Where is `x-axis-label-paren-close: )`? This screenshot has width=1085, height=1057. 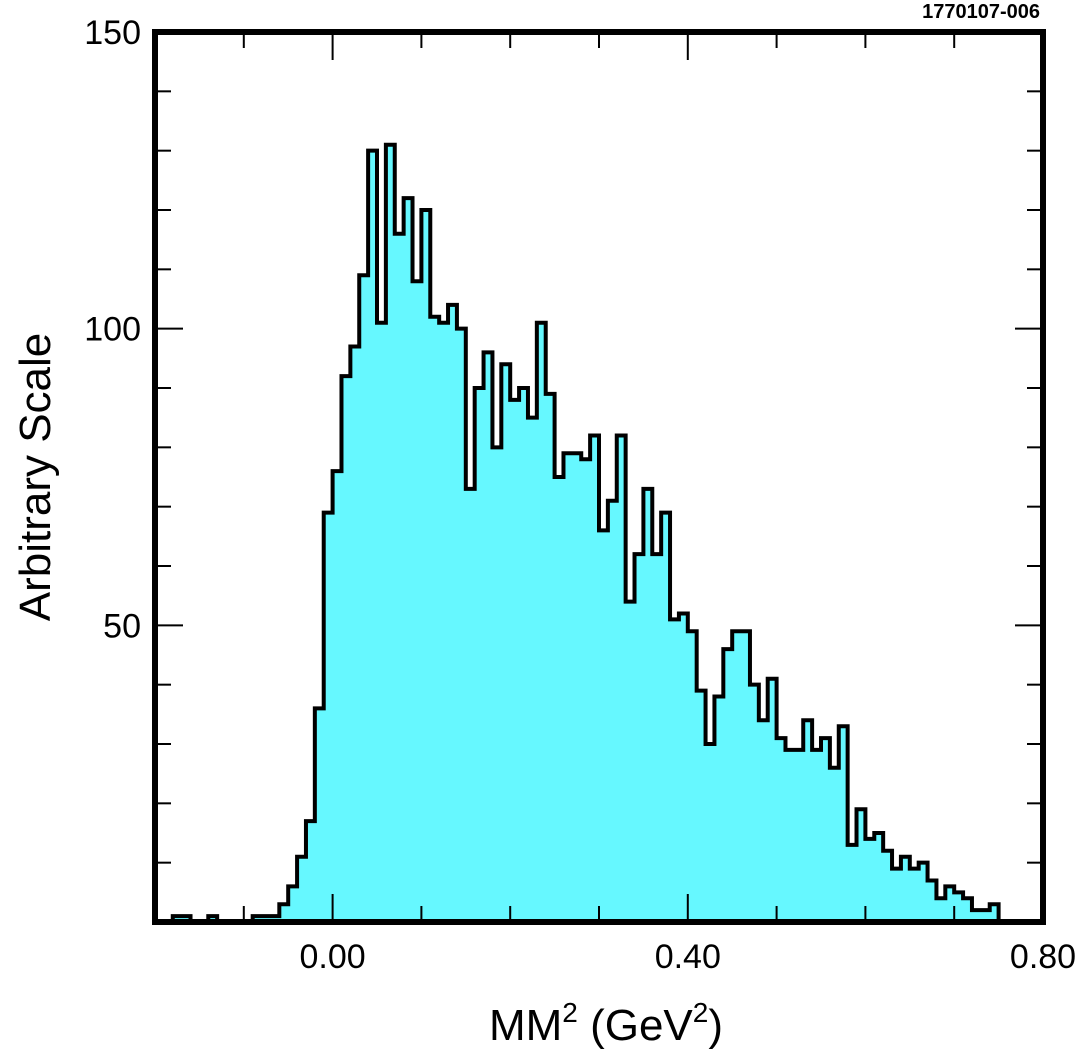 x-axis-label-paren-close: ) is located at coordinates (715, 1025).